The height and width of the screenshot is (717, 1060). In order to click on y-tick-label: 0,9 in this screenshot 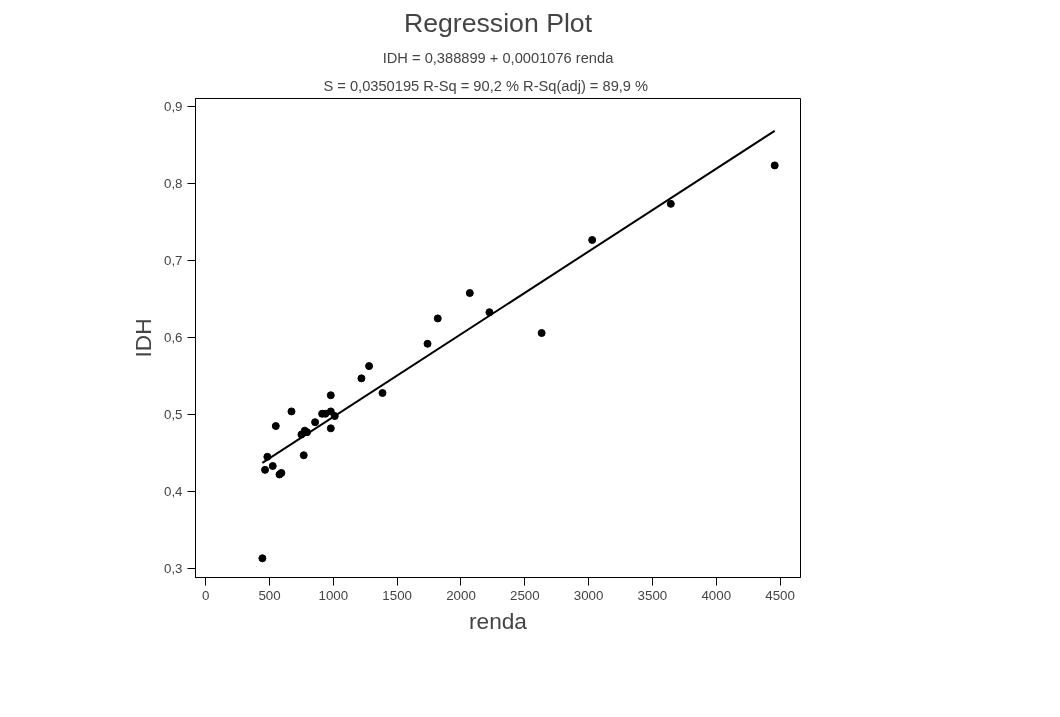, I will do `click(173, 107)`.